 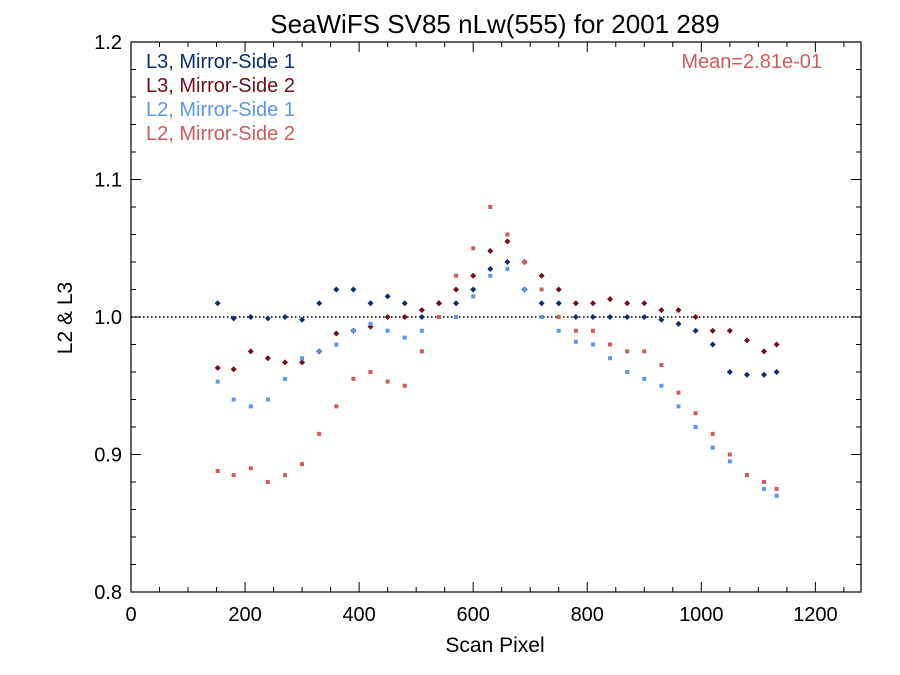 I want to click on x-tick-label: 1000, so click(x=701, y=615).